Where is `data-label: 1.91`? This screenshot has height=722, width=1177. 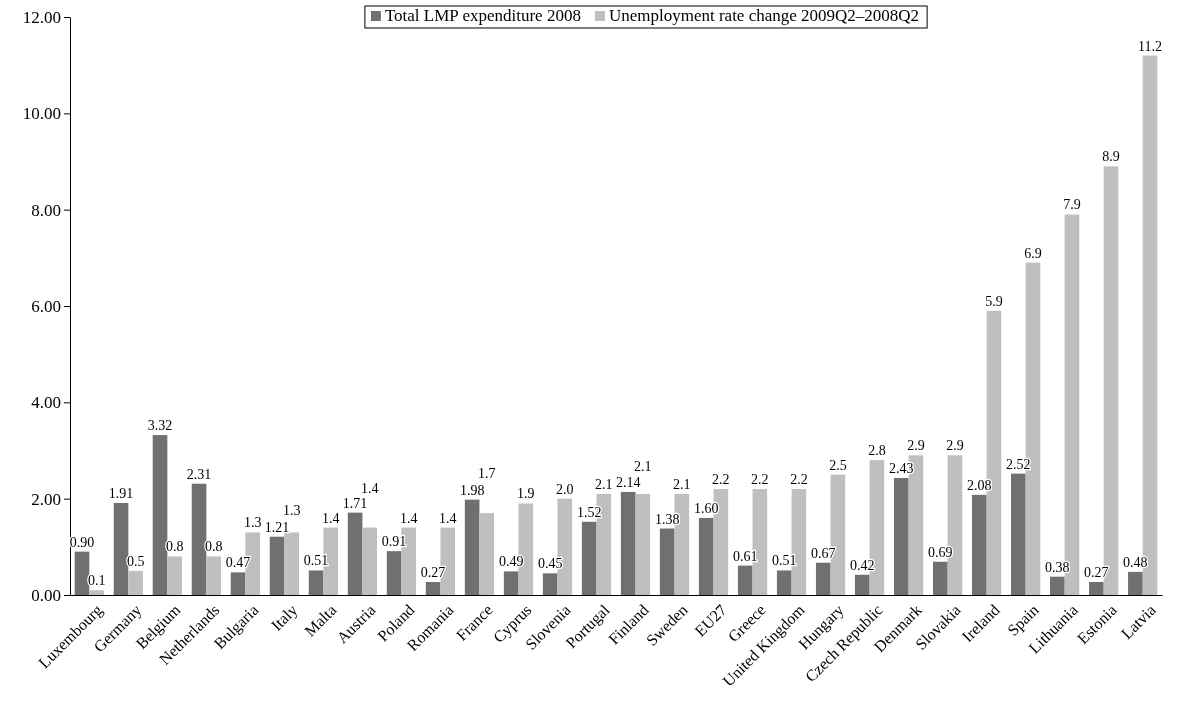 data-label: 1.91 is located at coordinates (121, 493).